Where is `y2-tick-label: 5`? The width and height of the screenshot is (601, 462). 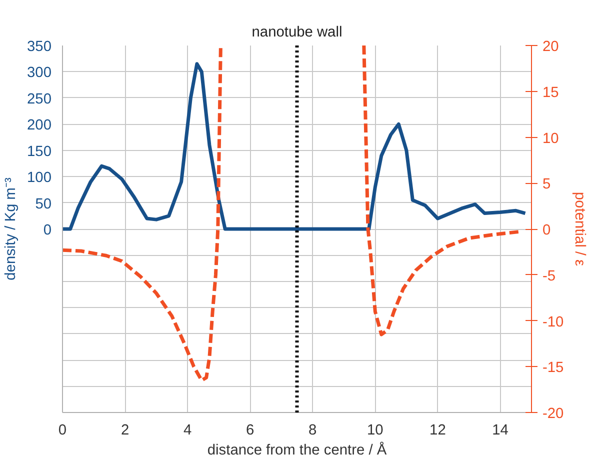
y2-tick-label: 5 is located at coordinates (546, 184).